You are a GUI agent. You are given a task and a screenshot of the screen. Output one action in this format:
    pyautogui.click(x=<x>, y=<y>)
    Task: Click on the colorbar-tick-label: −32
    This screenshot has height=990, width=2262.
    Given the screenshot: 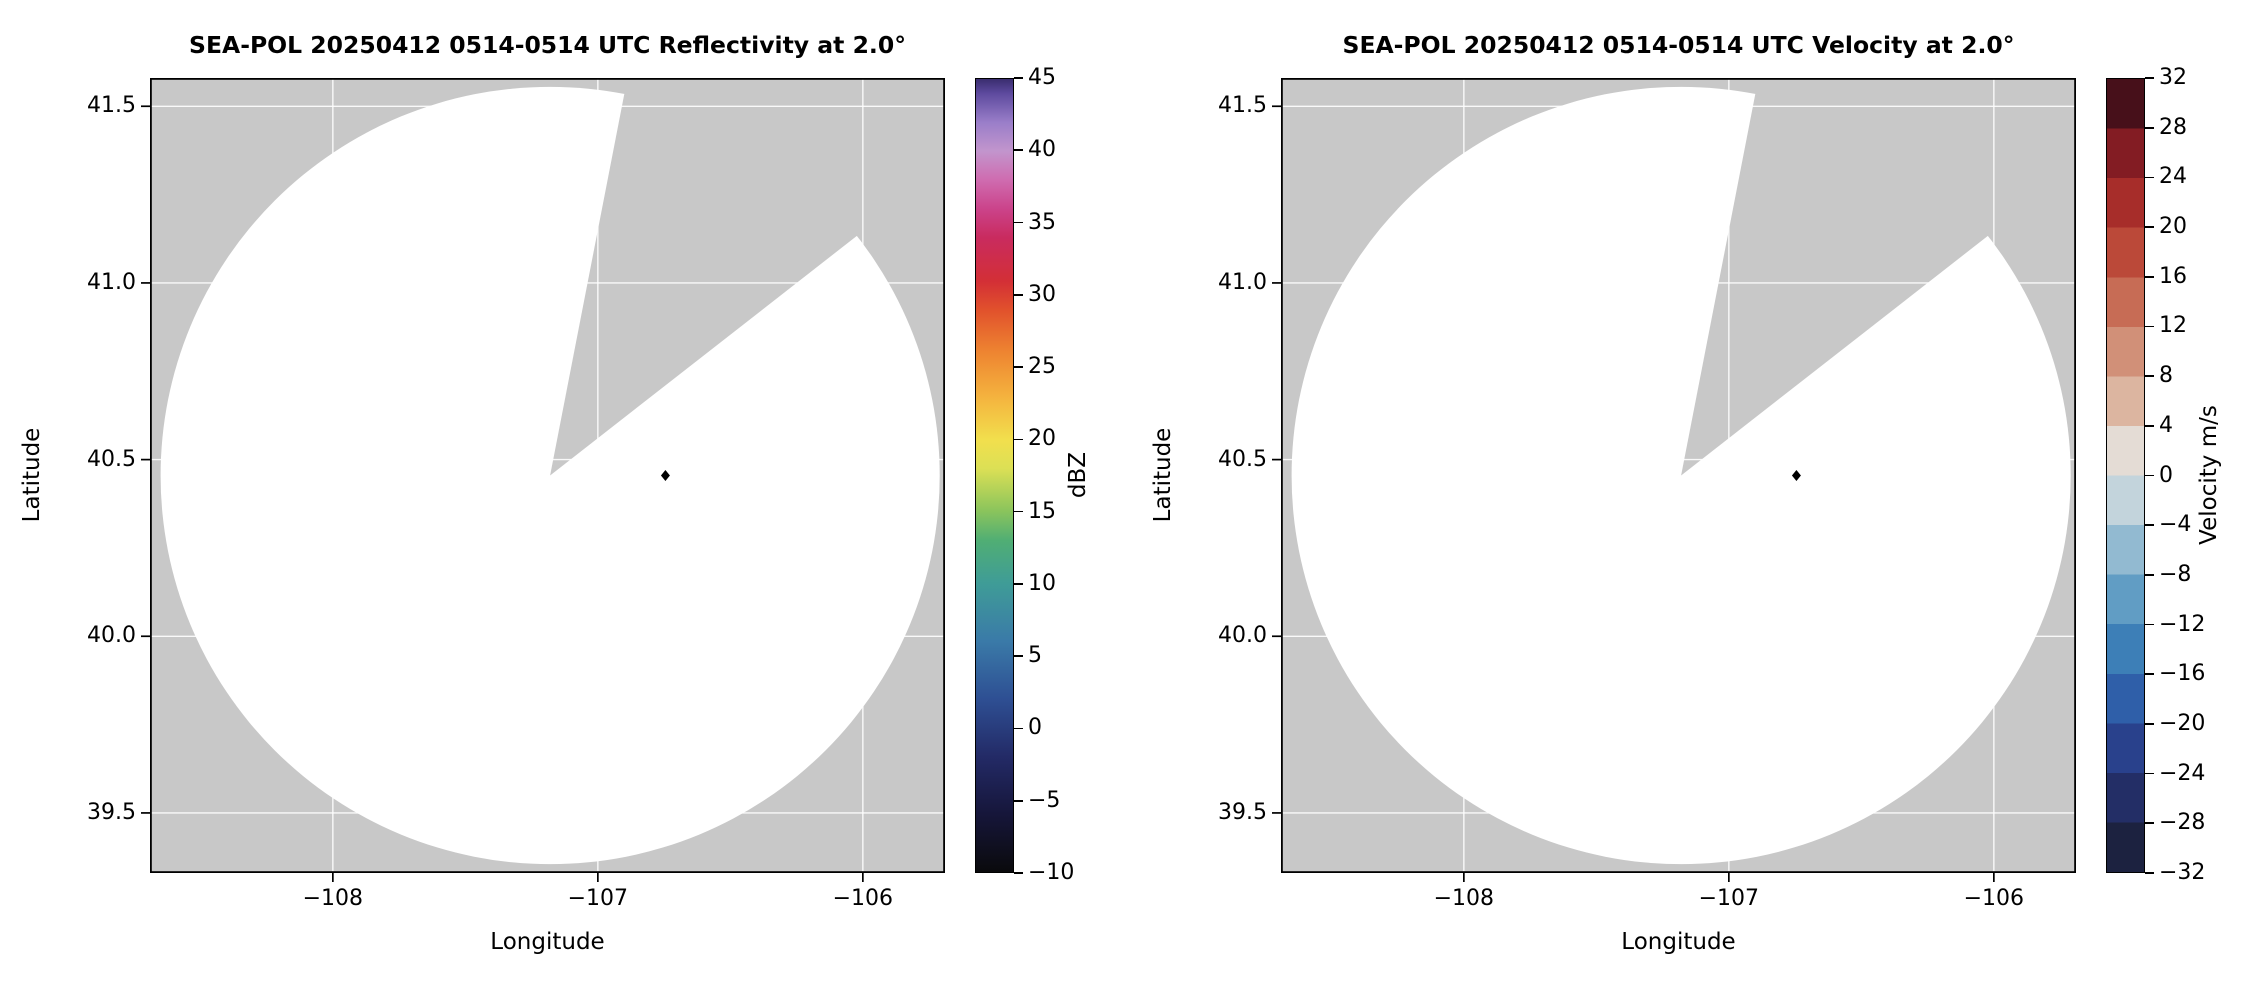 What is the action you would take?
    pyautogui.click(x=2182, y=872)
    